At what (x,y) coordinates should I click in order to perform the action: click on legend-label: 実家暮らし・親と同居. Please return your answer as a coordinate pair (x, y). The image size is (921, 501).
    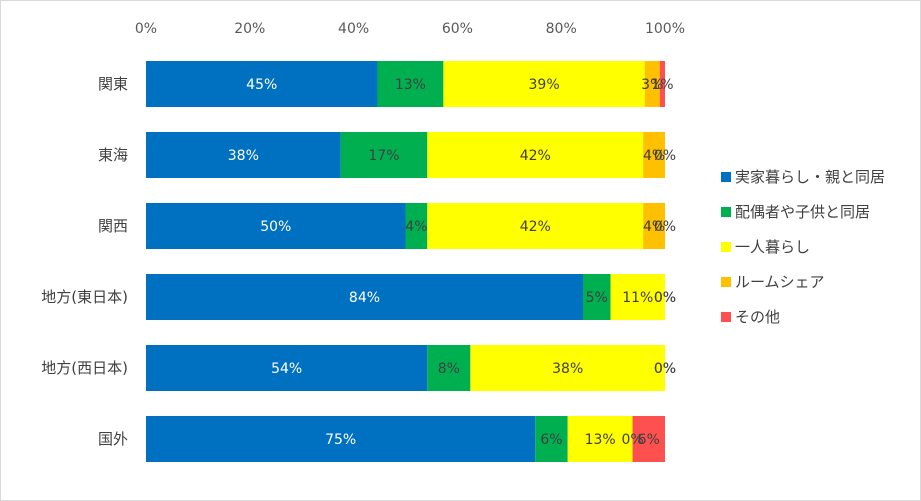
    Looking at the image, I should click on (810, 177).